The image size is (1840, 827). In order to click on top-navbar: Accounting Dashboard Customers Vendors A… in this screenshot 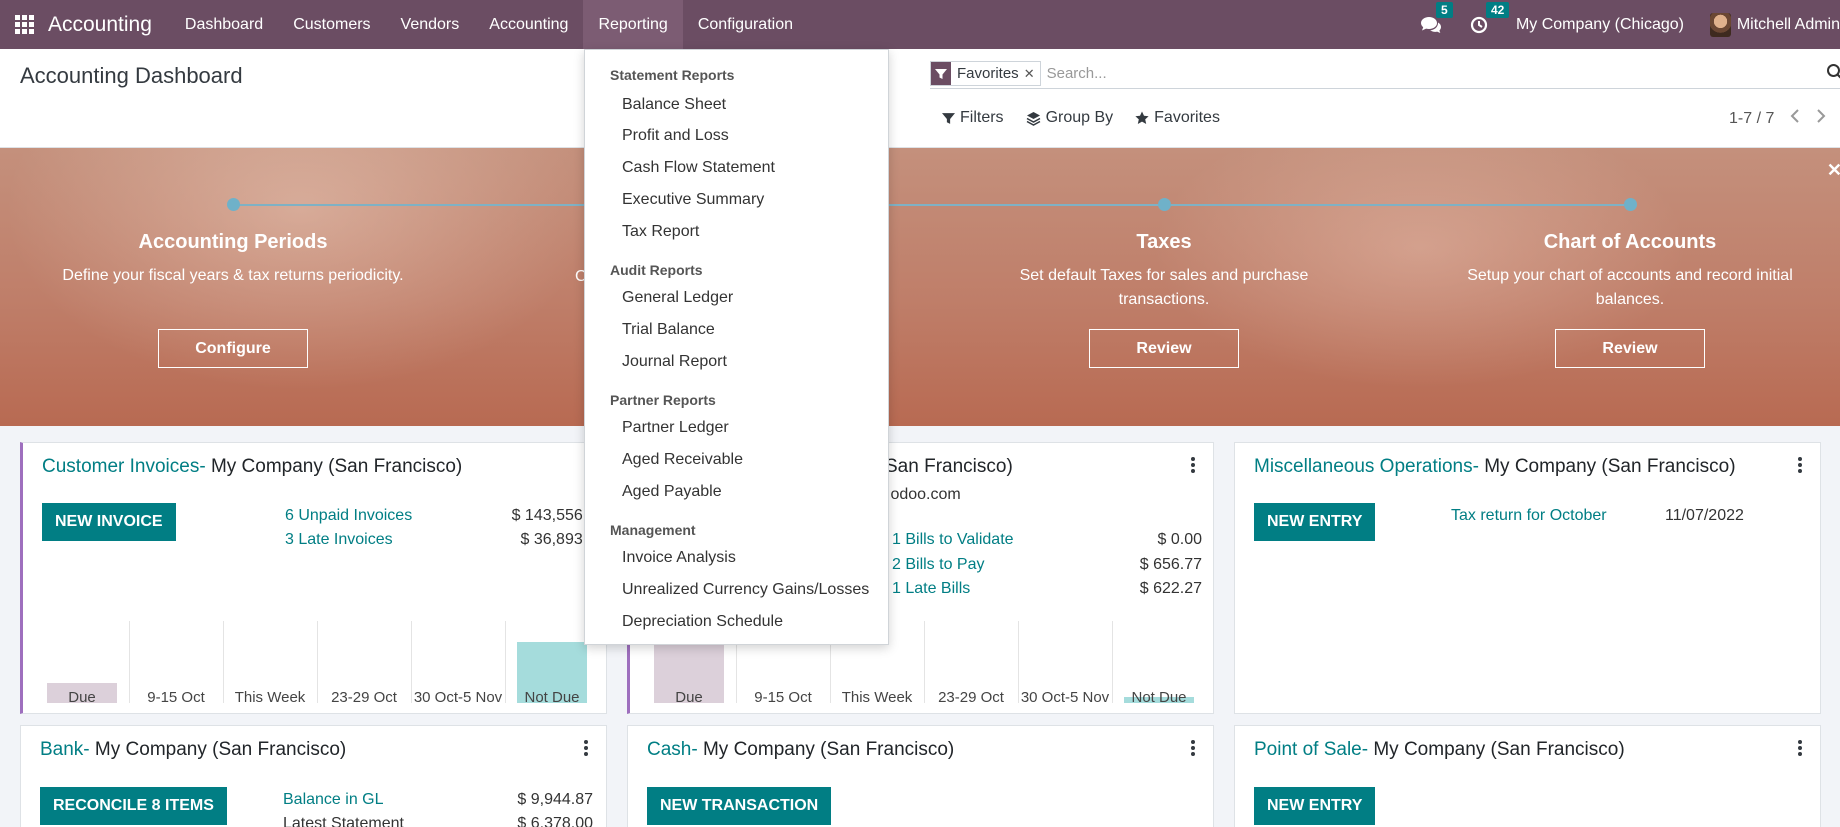, I will do `click(920, 24)`.